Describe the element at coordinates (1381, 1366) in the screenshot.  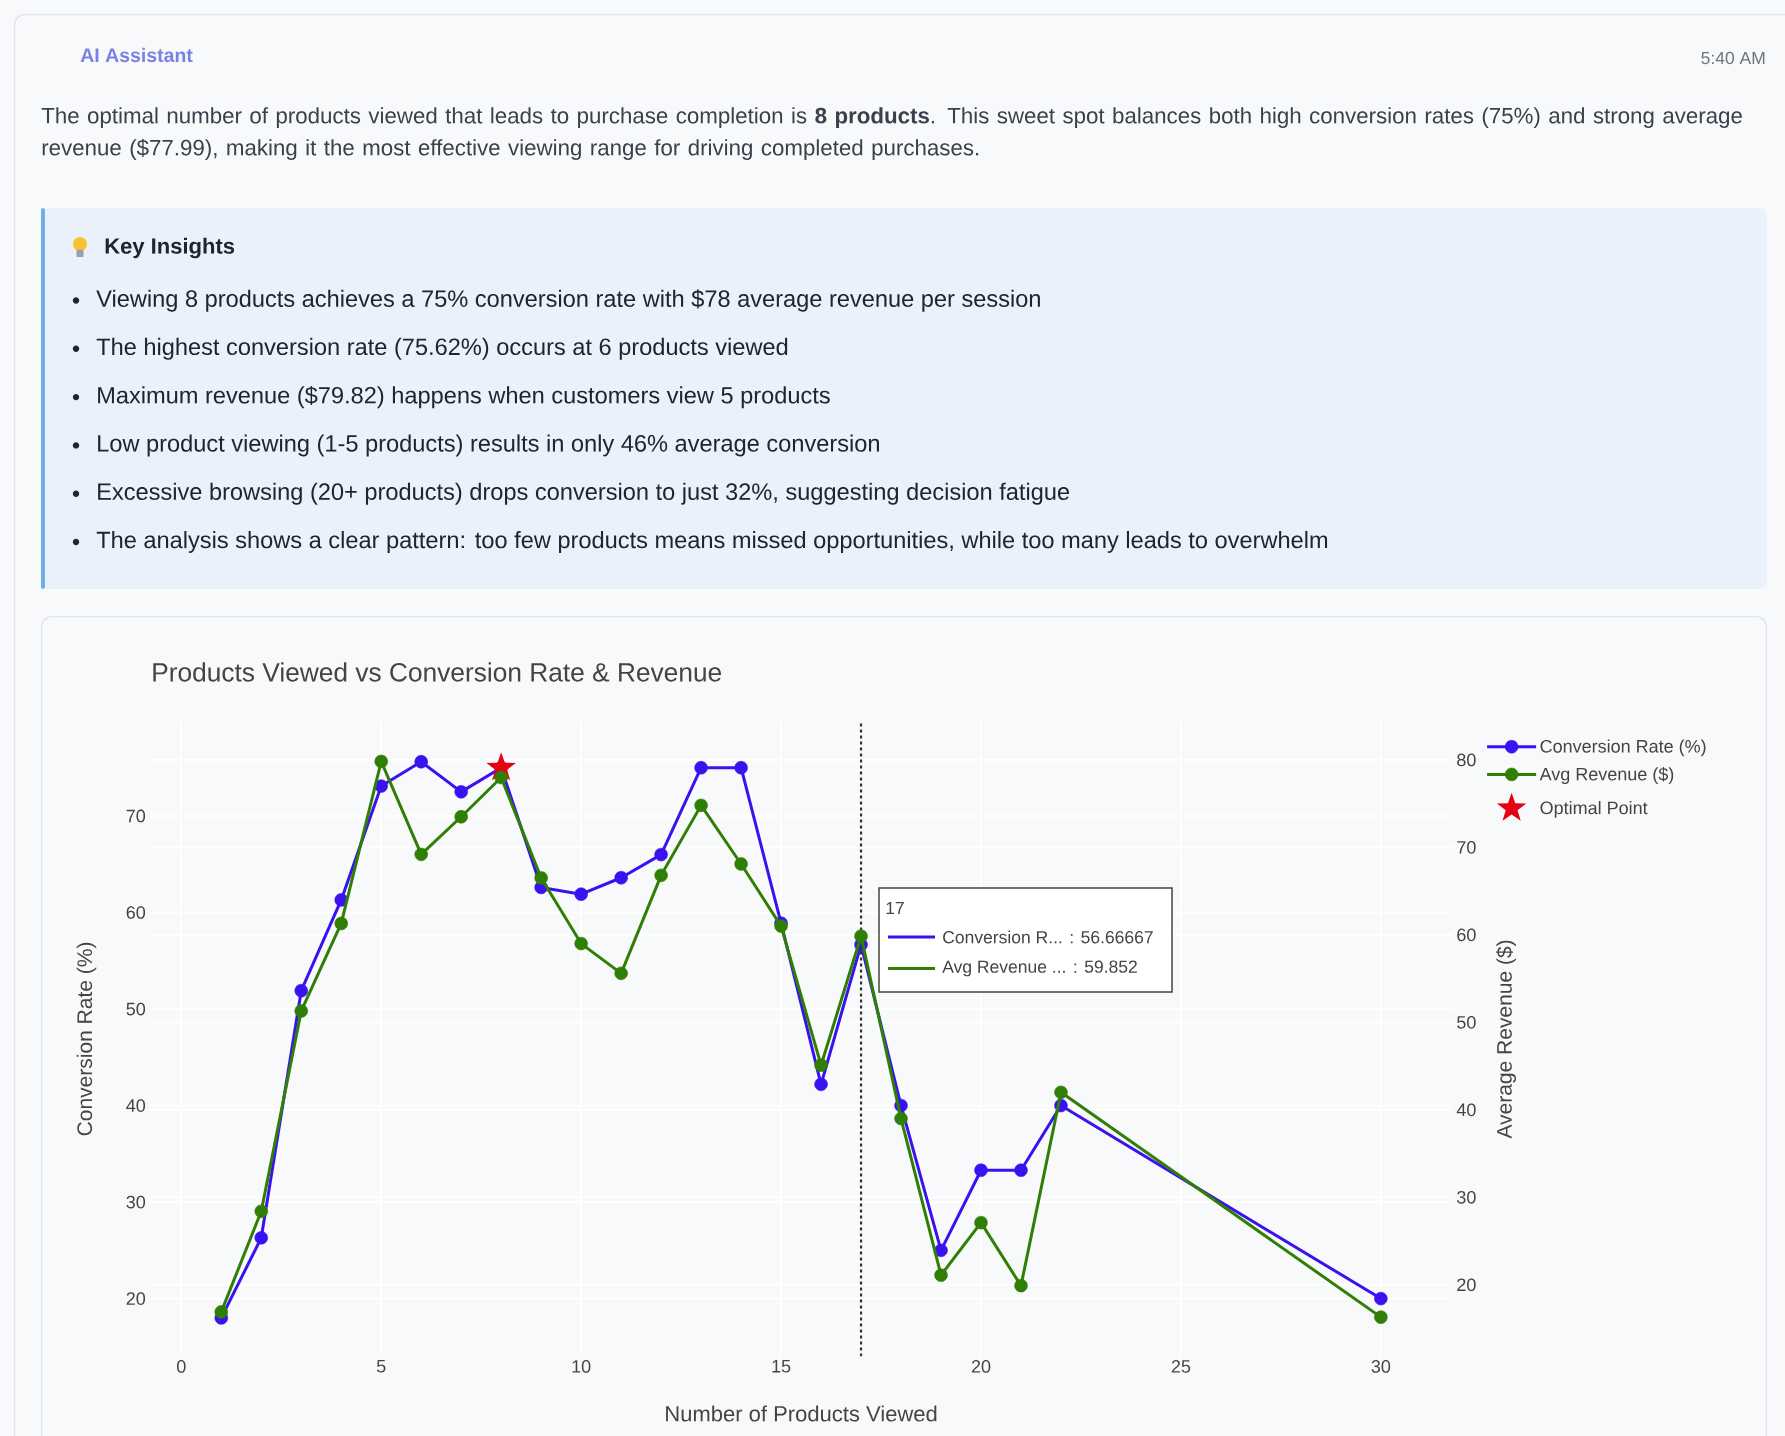
I see `x-tick-label: 30` at that location.